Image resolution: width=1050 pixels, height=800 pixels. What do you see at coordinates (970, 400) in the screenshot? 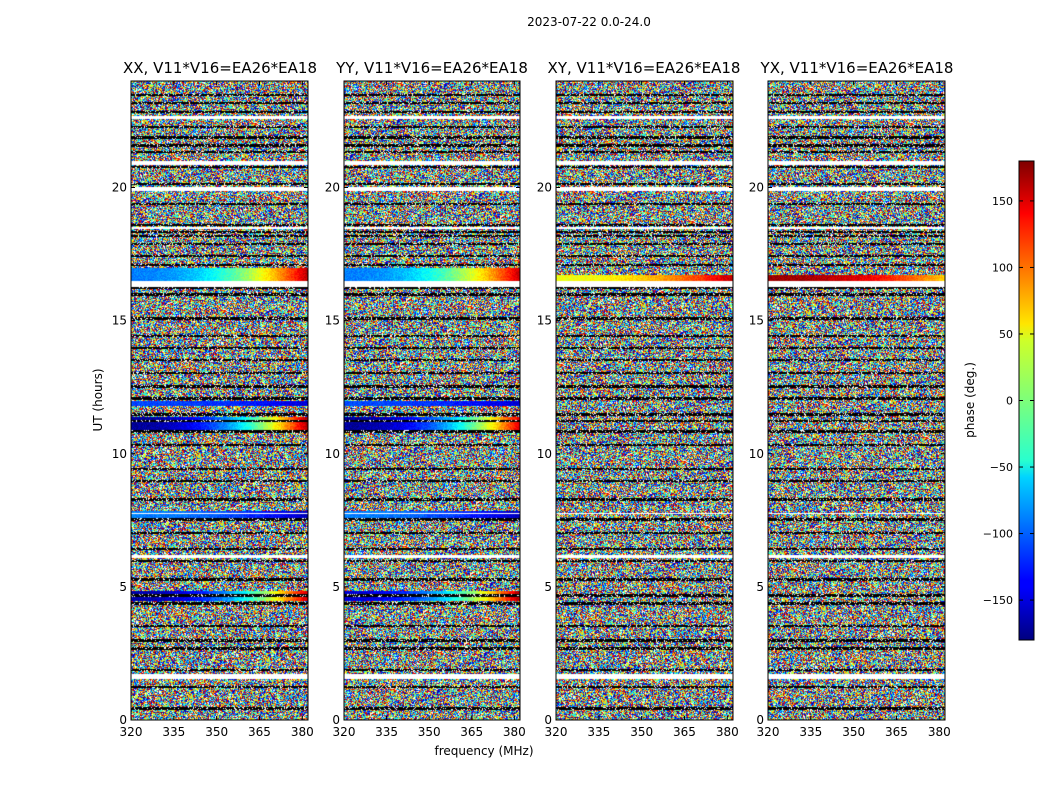
I see `colorbar-label: phase (deg.)` at bounding box center [970, 400].